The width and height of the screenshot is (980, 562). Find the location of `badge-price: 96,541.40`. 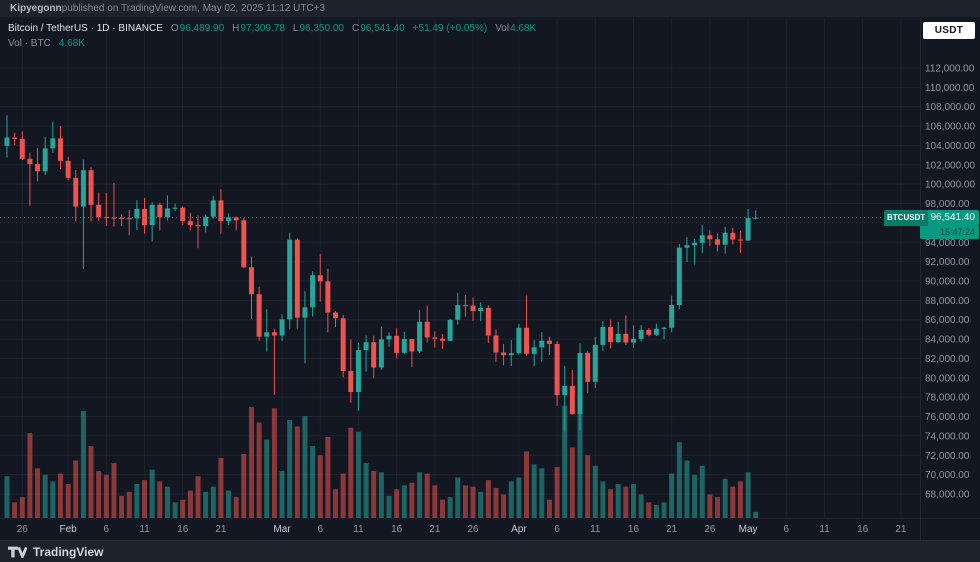

badge-price: 96,541.40 is located at coordinates (953, 218).